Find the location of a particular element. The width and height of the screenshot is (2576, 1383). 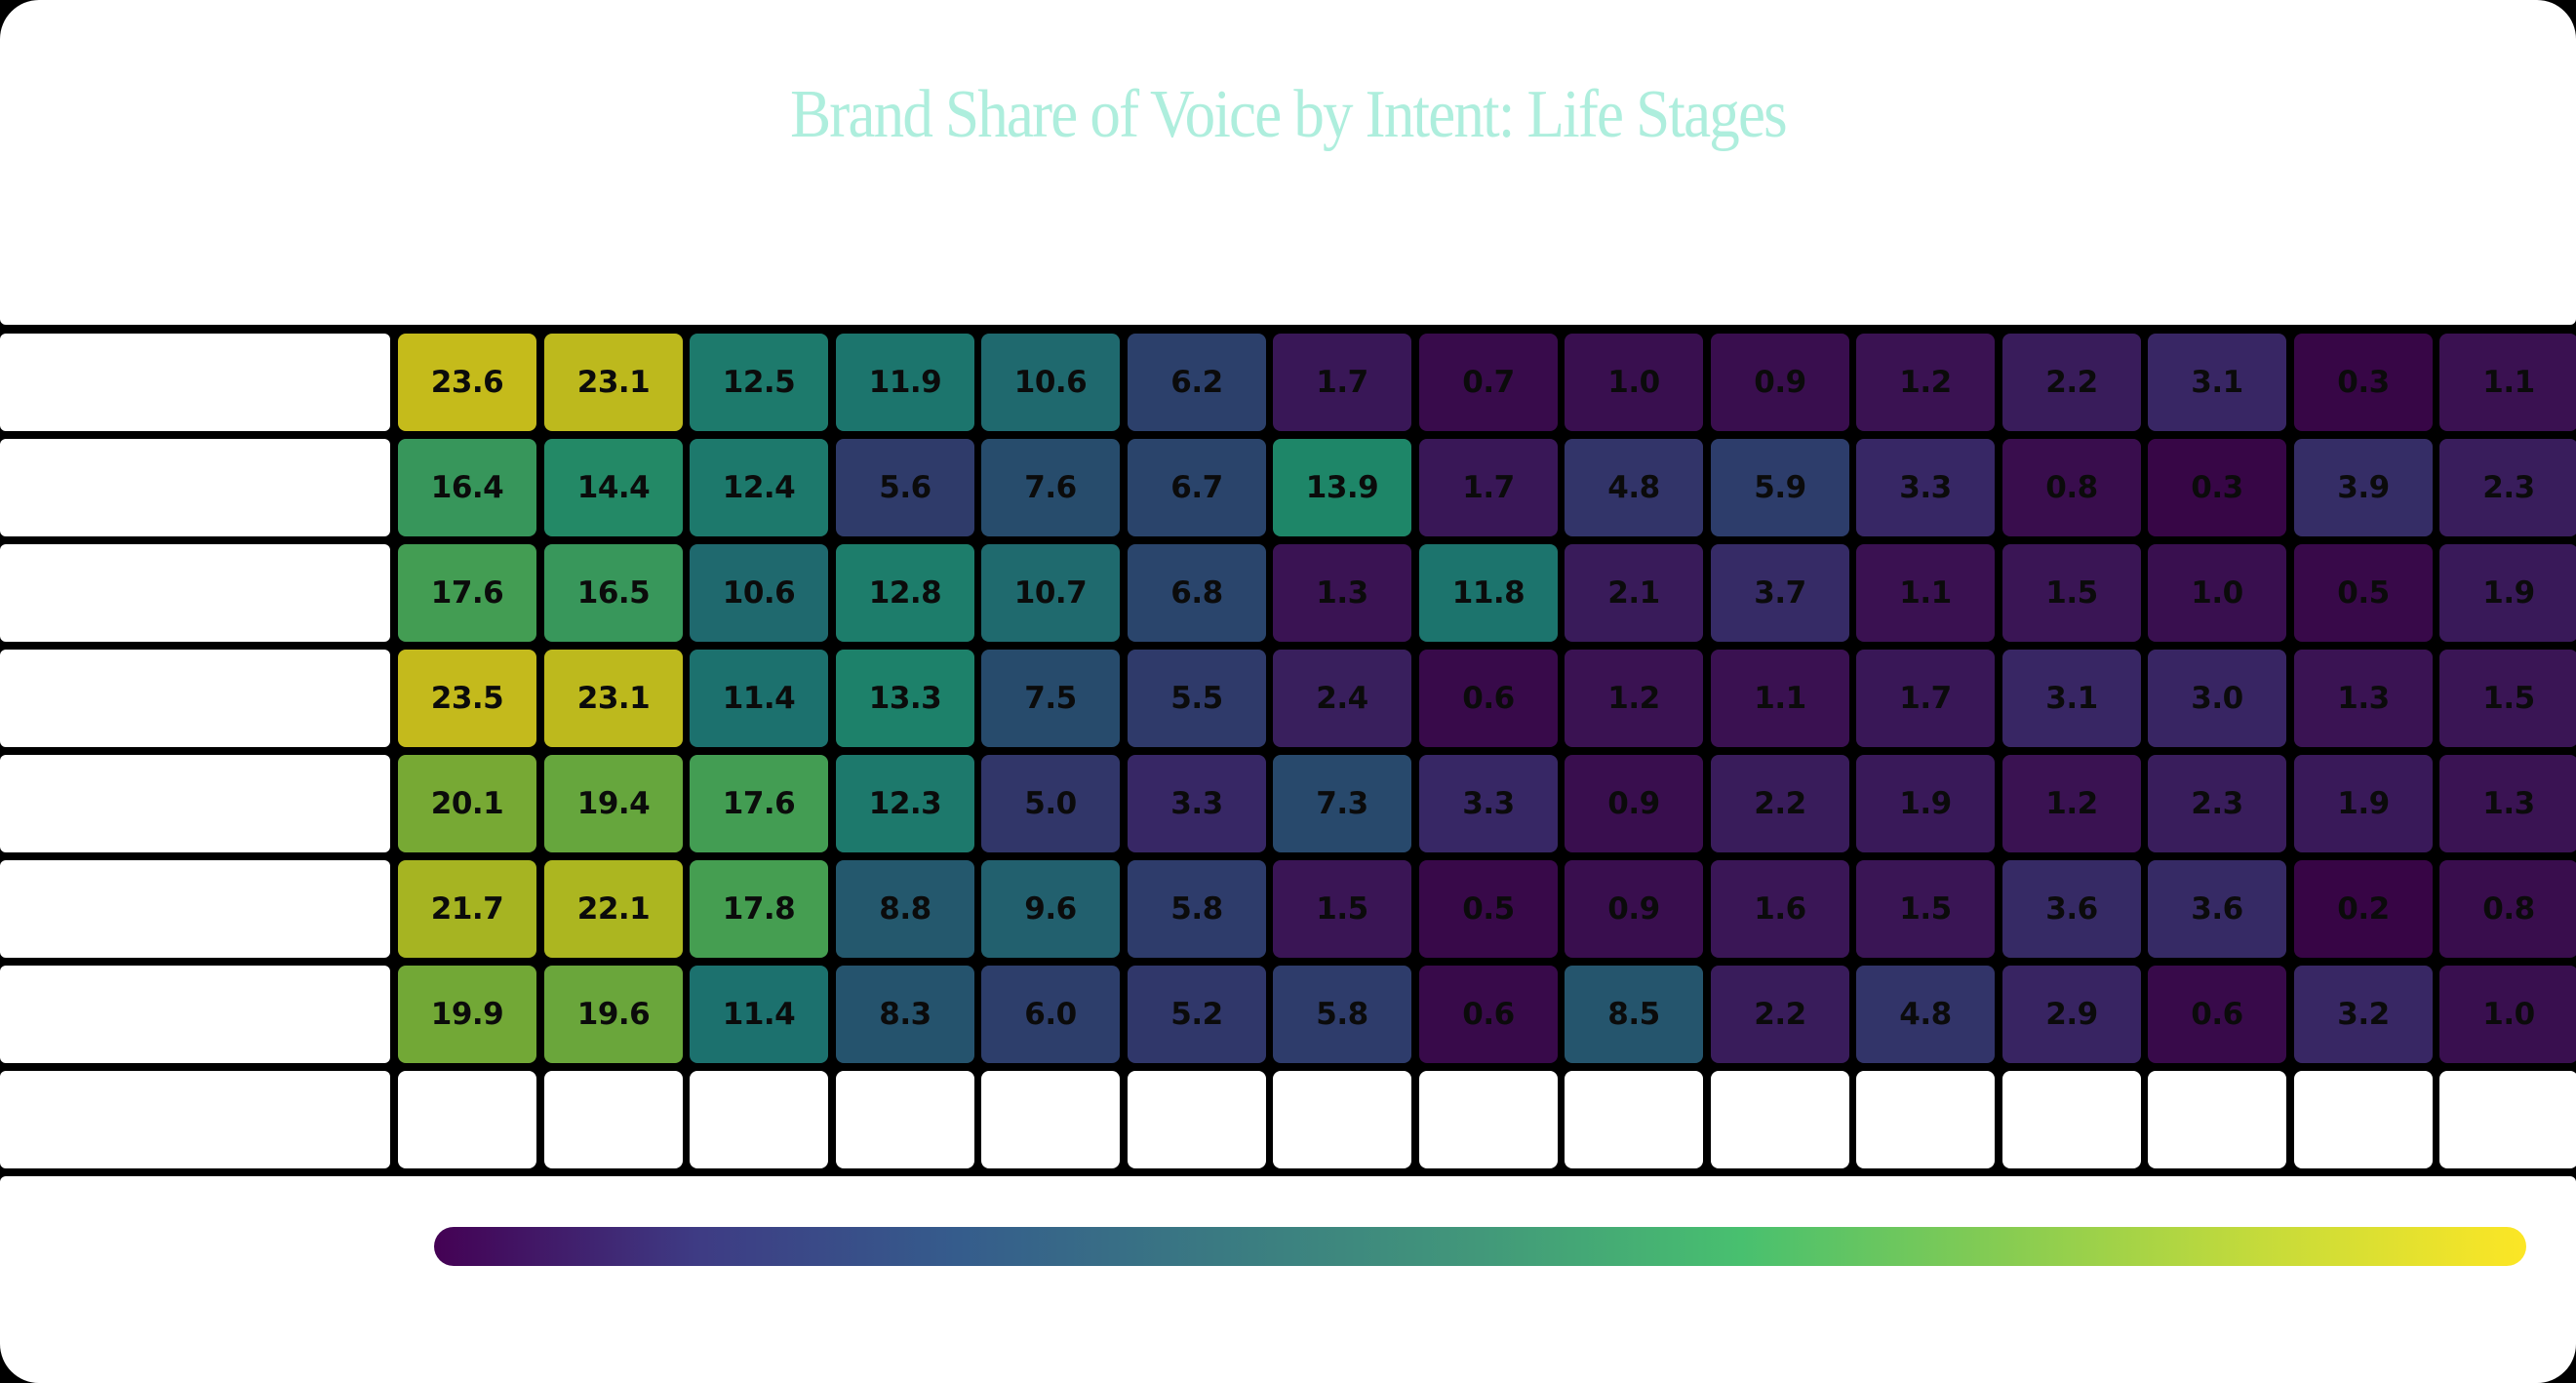

heatmap-cell: 3.9 is located at coordinates (2363, 488).